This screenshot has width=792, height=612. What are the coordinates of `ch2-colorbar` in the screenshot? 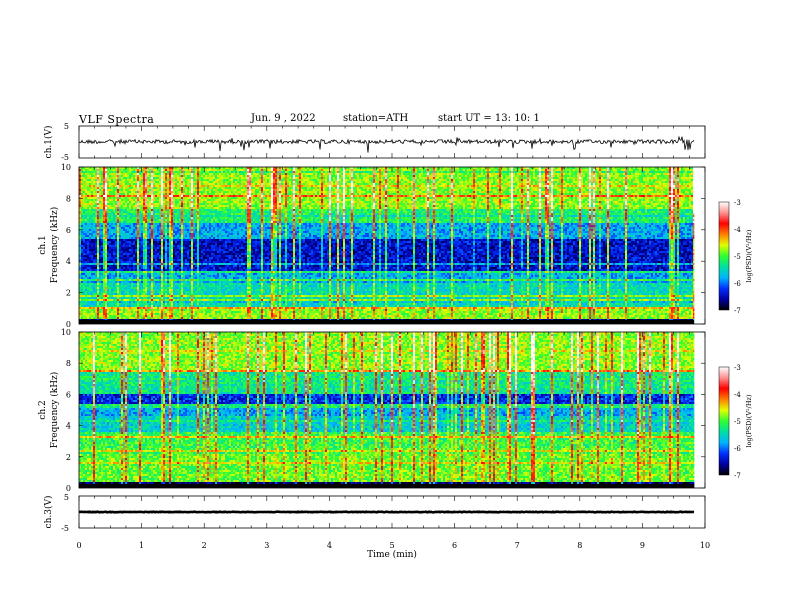 It's located at (724, 421).